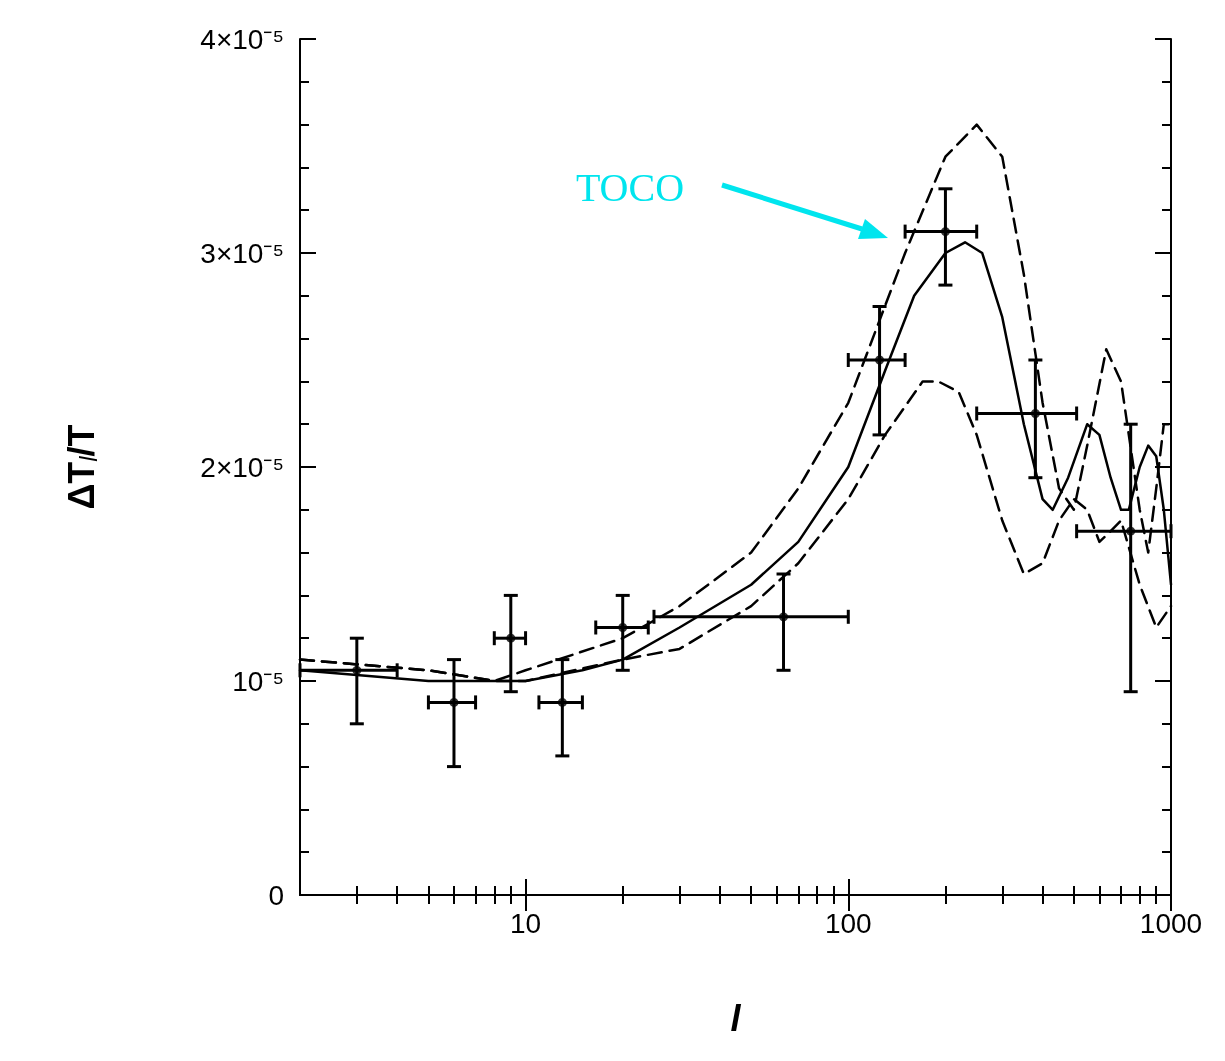  Describe the element at coordinates (736, 1018) in the screenshot. I see `x-axis-title: l` at that location.